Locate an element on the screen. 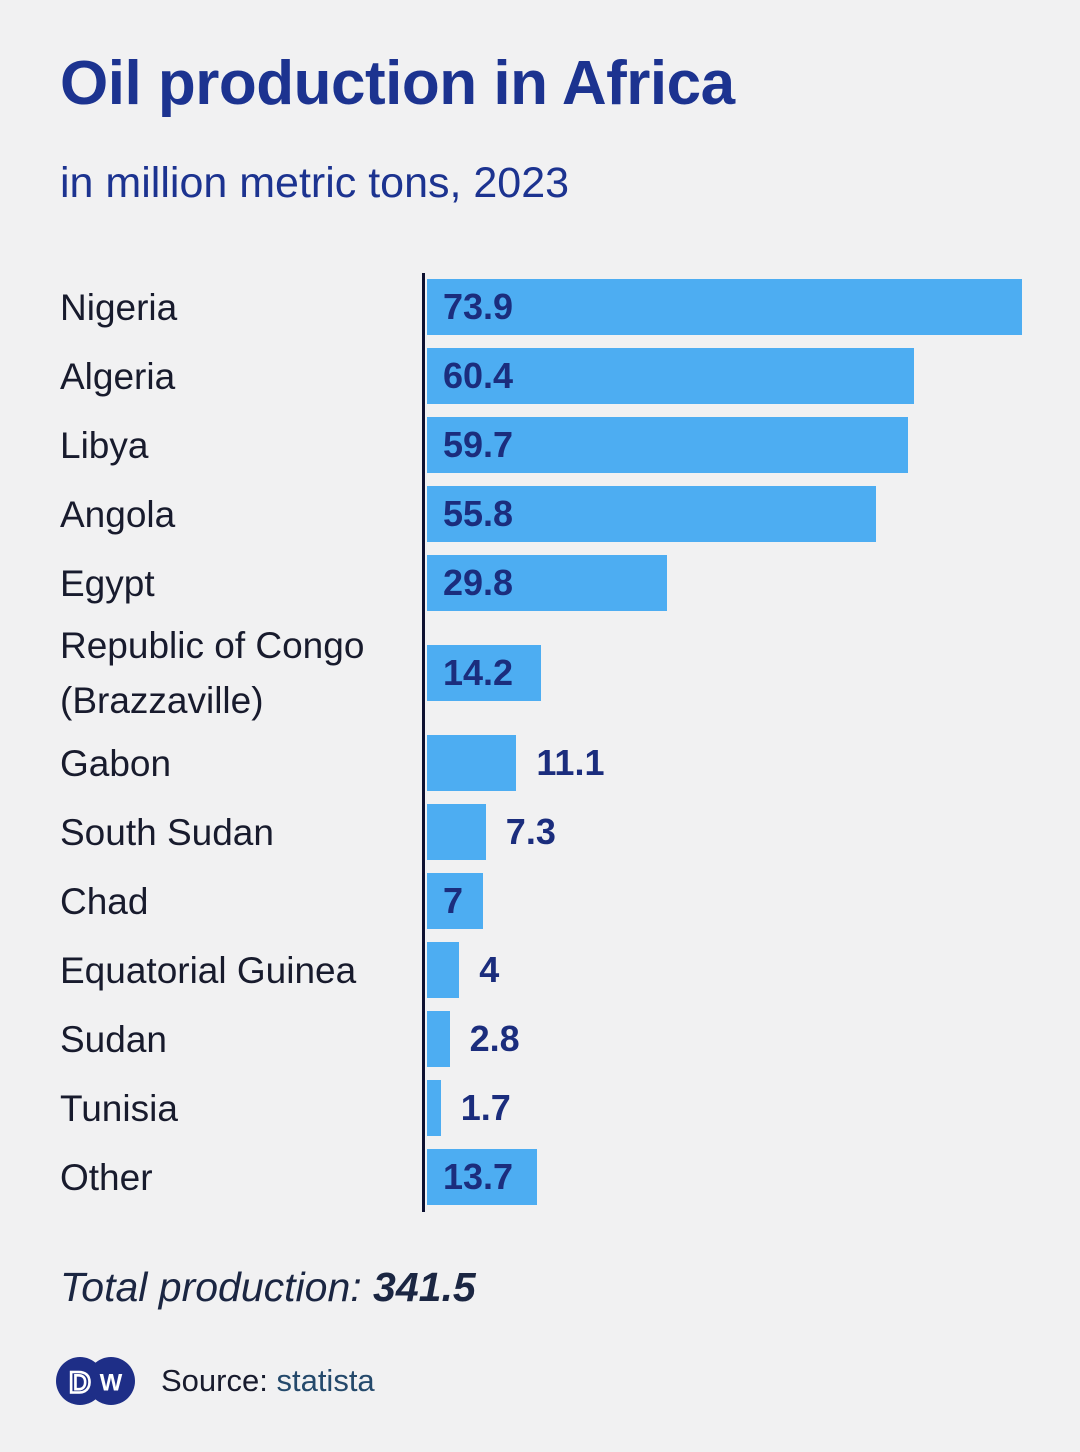 The height and width of the screenshot is (1452, 1080). bar-area: 59.7 is located at coordinates (751, 445).